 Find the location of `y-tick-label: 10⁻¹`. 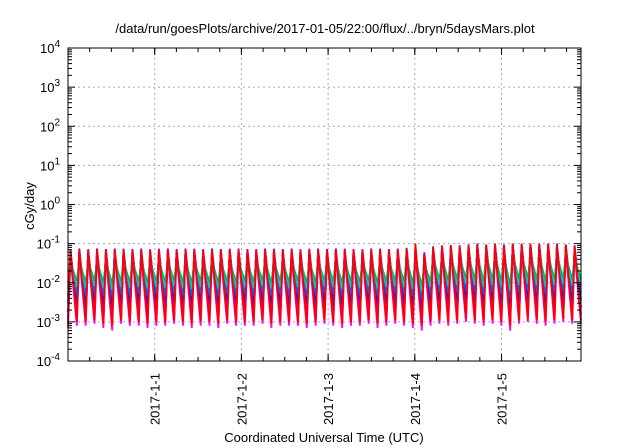

y-tick-label: 10⁻¹ is located at coordinates (49, 243).